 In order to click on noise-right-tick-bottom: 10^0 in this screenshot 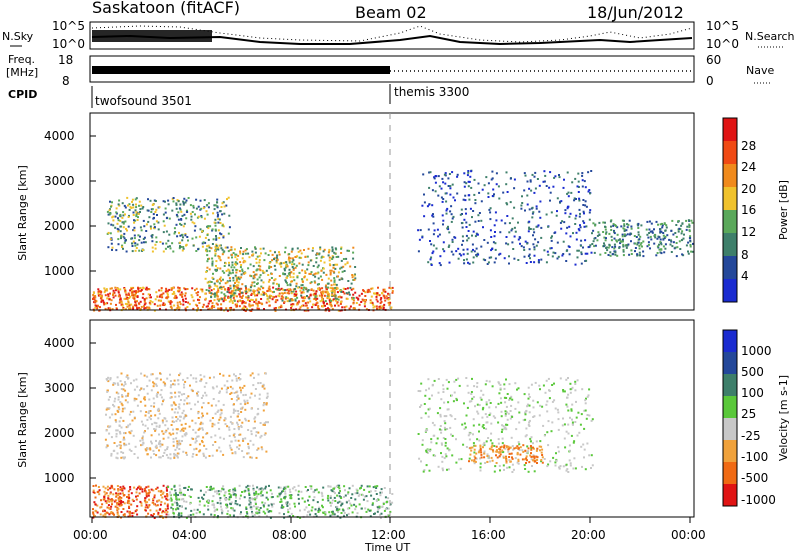, I will do `click(722, 44)`.